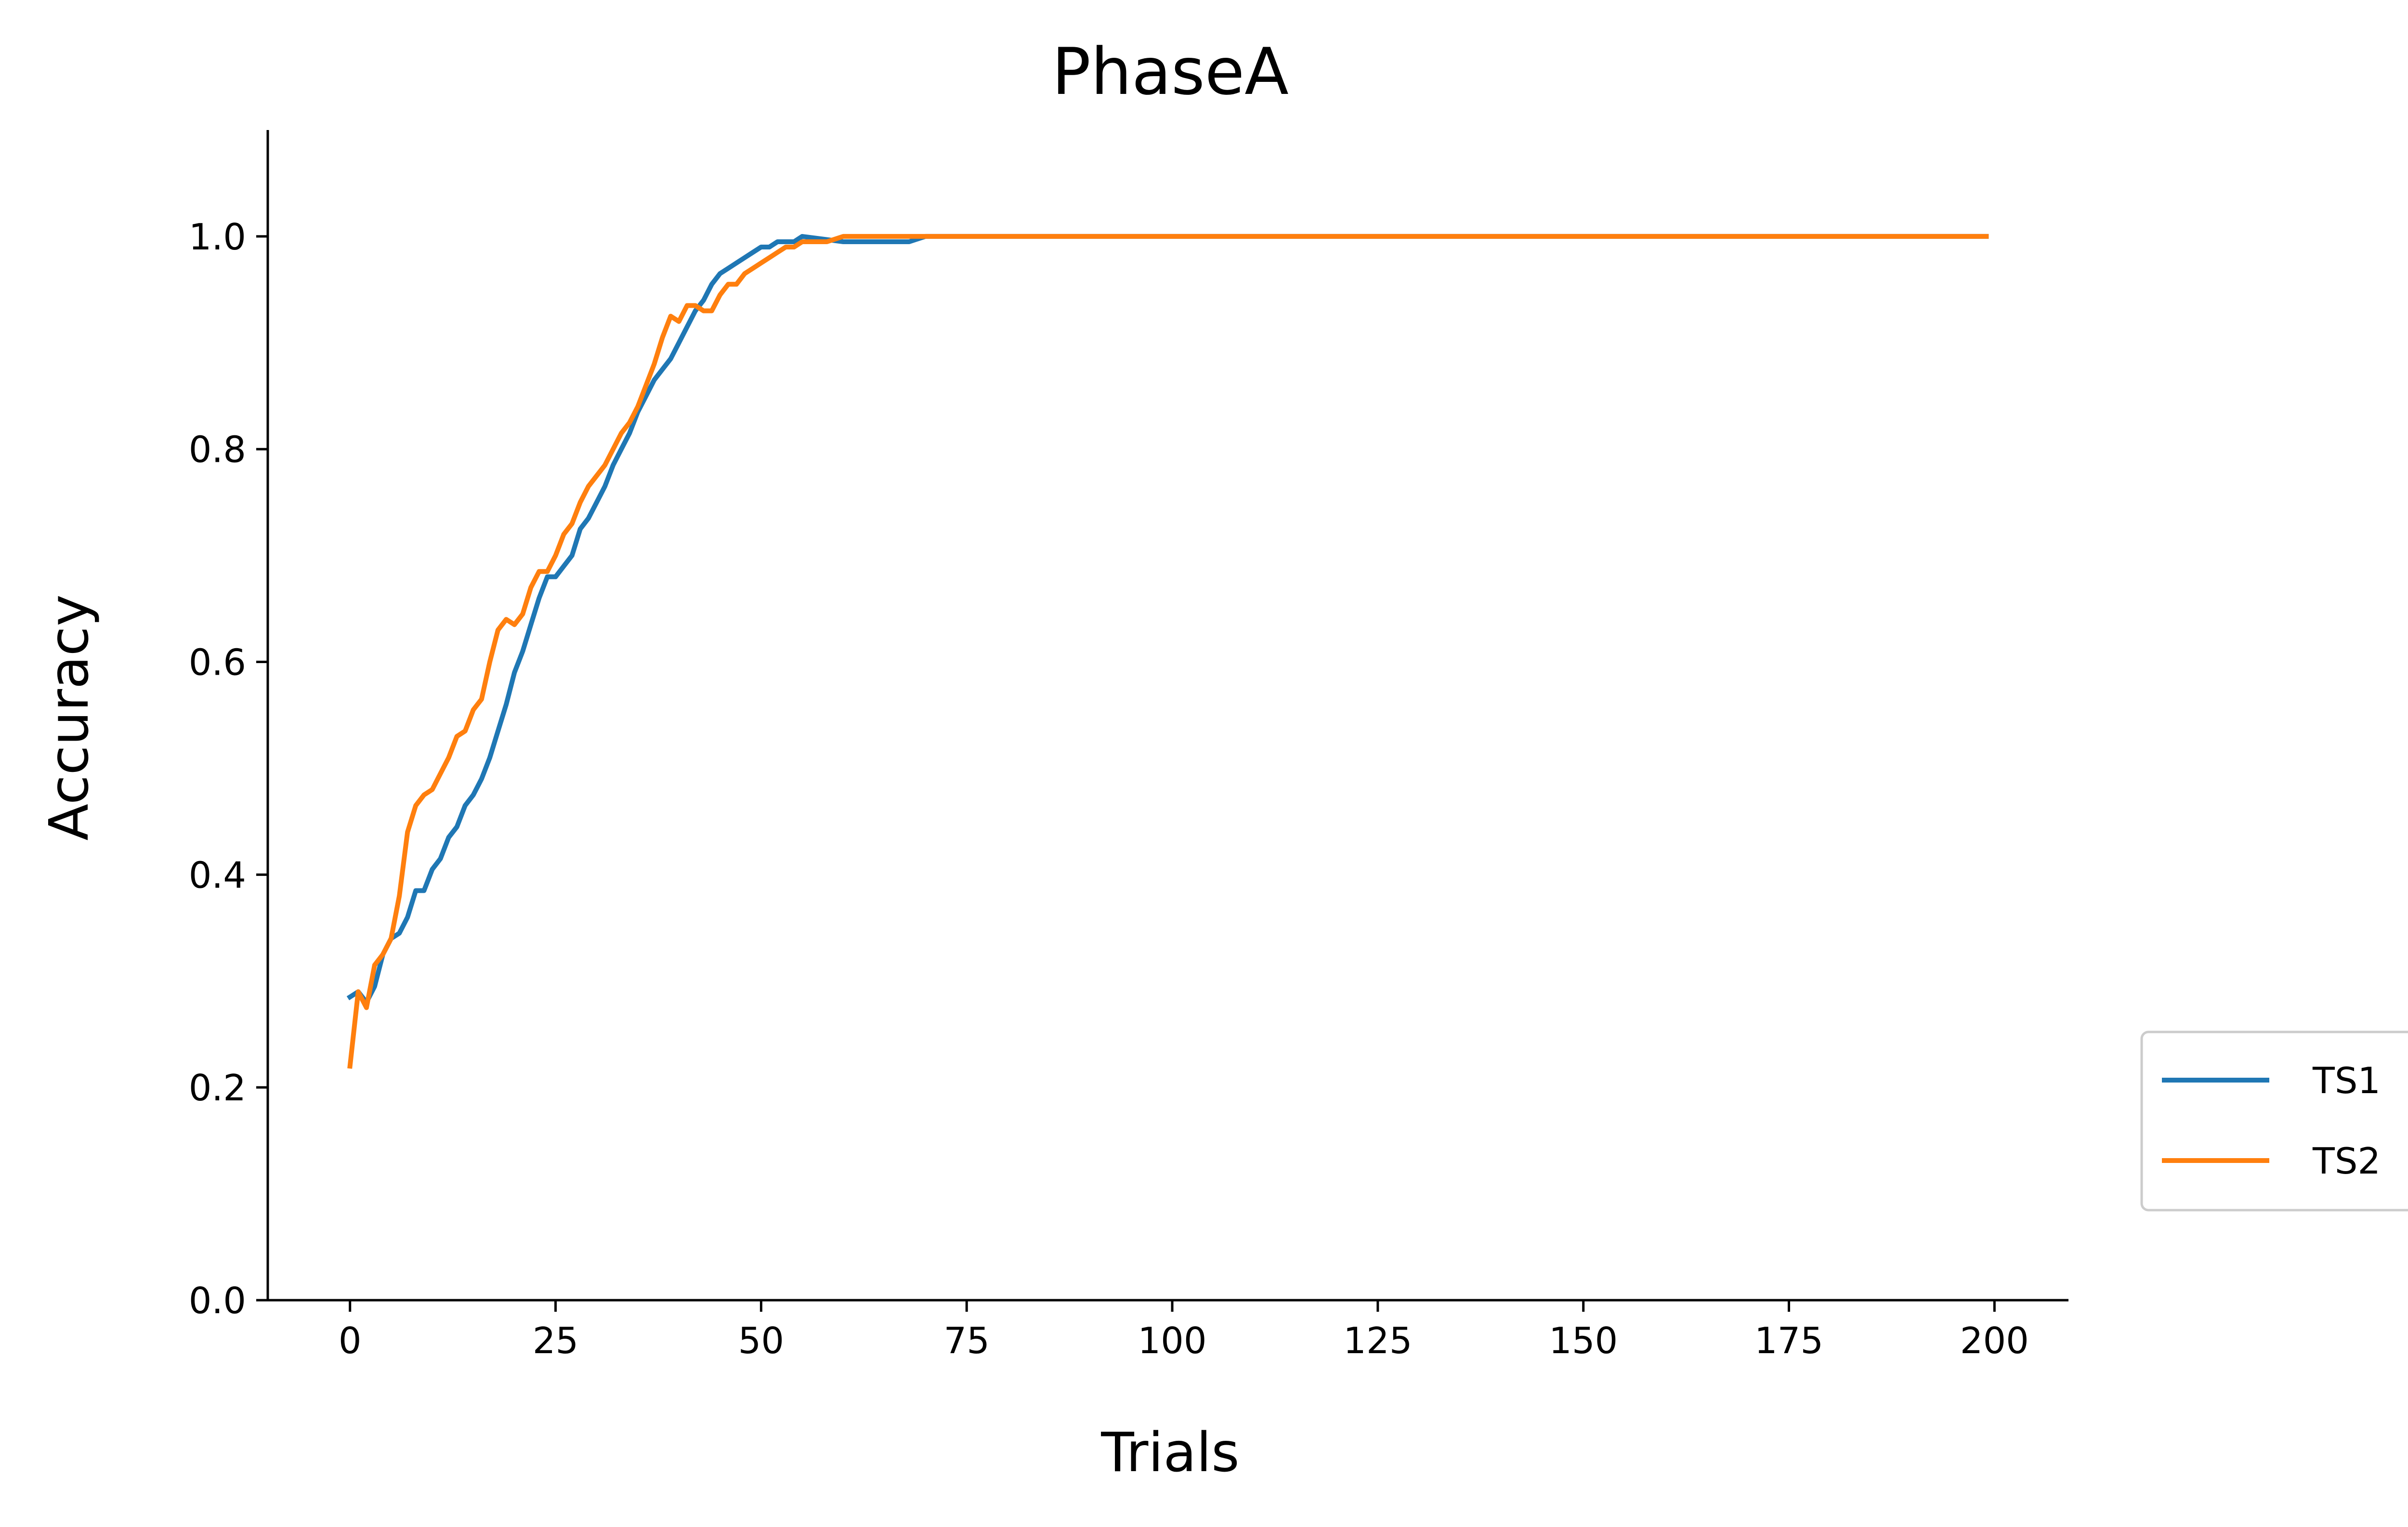 Image resolution: width=2408 pixels, height=1527 pixels. What do you see at coordinates (1994, 1340) in the screenshot?
I see `x-tick-label: 200` at bounding box center [1994, 1340].